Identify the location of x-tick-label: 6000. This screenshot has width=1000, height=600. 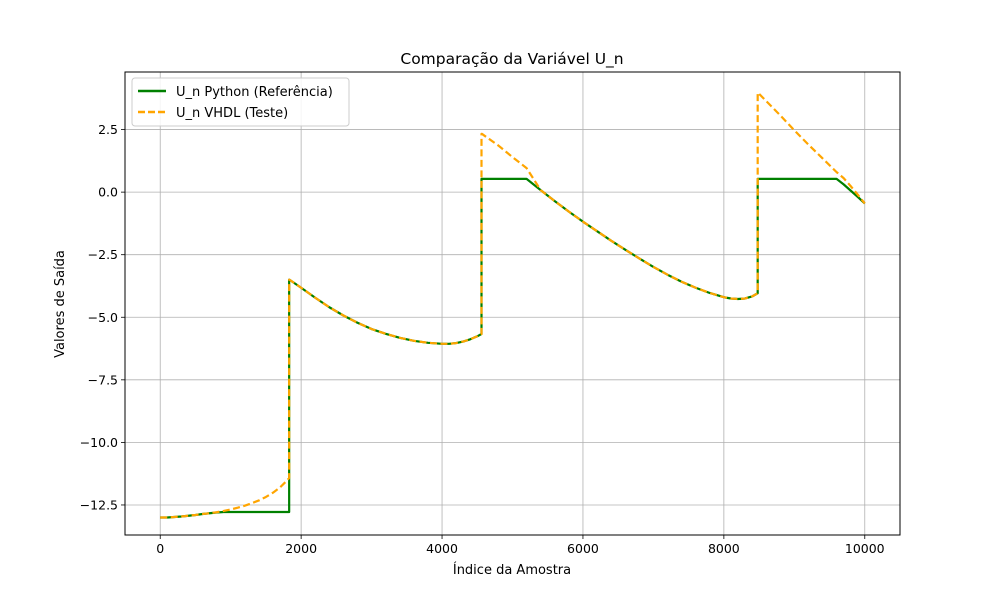
(583, 548).